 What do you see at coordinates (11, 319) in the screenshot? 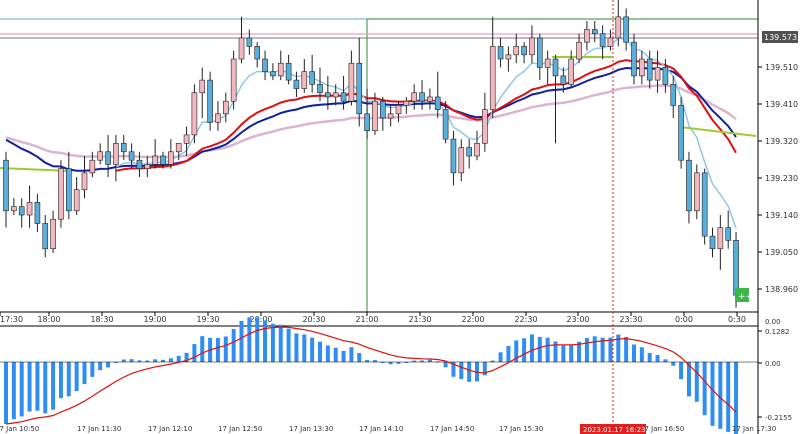
I see `x-tick-label: 17:30` at bounding box center [11, 319].